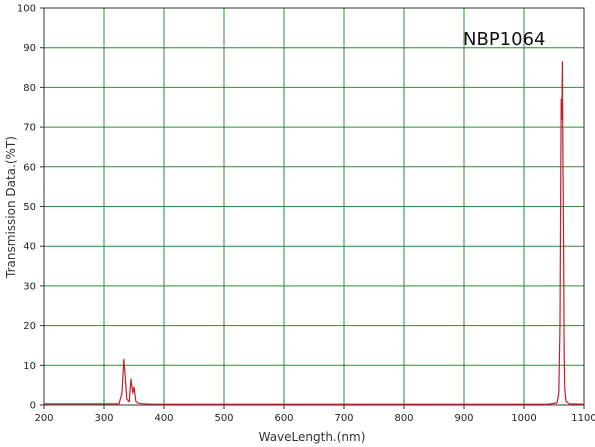 The height and width of the screenshot is (447, 595). What do you see at coordinates (504, 39) in the screenshot?
I see `chart-annotation: NBP1064` at bounding box center [504, 39].